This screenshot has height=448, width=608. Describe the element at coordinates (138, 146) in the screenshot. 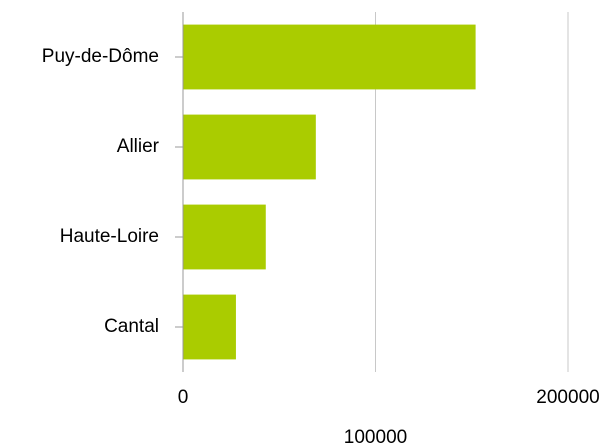

I see `y-tick-label: Allier` at that location.